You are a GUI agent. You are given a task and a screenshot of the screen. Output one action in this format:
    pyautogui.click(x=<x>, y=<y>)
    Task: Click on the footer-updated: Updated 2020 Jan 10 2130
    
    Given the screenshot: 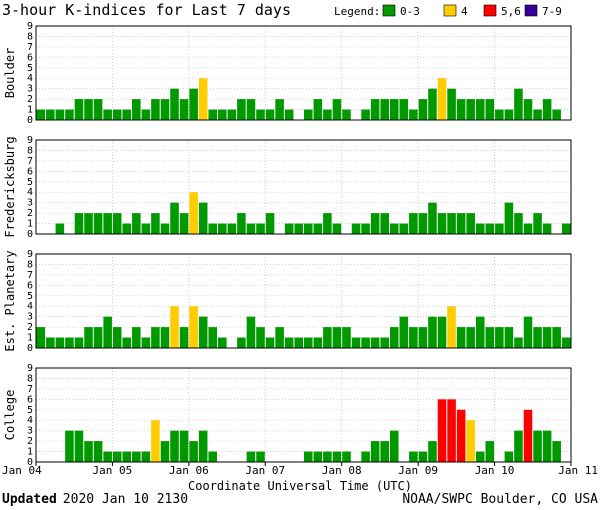 What is the action you would take?
    pyautogui.click(x=95, y=499)
    